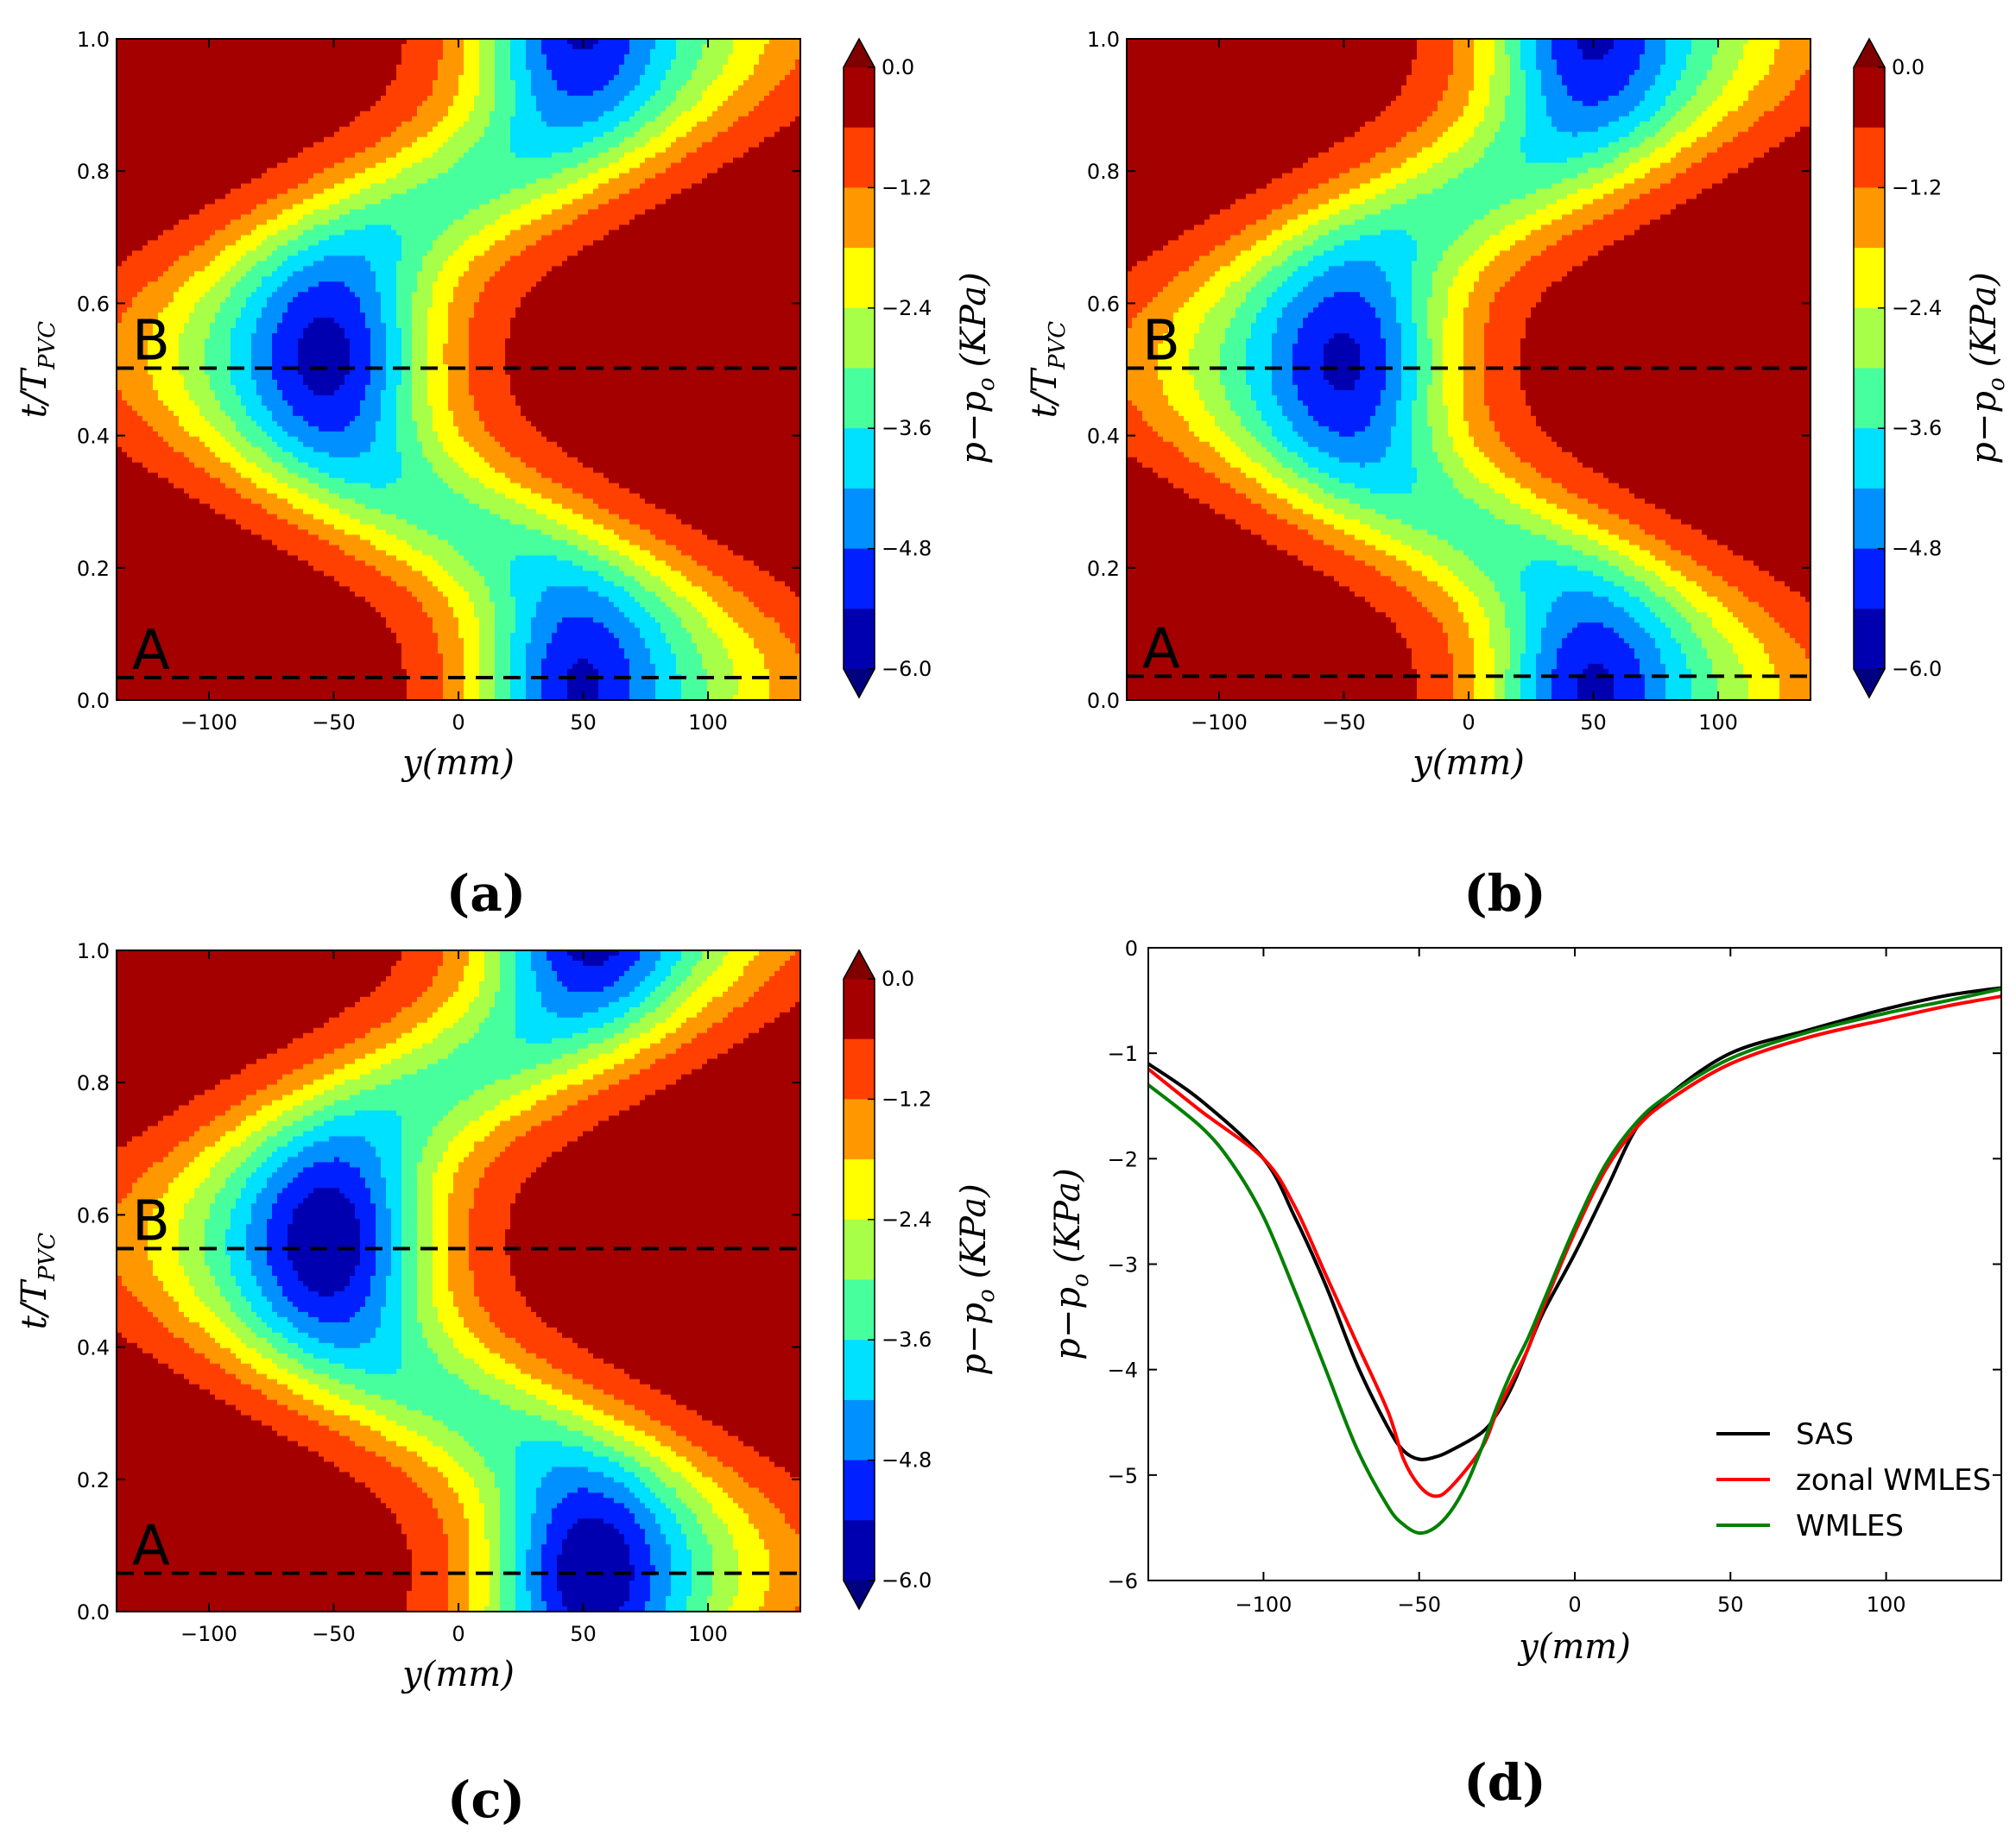 Image resolution: width=2016 pixels, height=1836 pixels. Describe the element at coordinates (1469, 369) in the screenshot. I see `contour-field` at that location.